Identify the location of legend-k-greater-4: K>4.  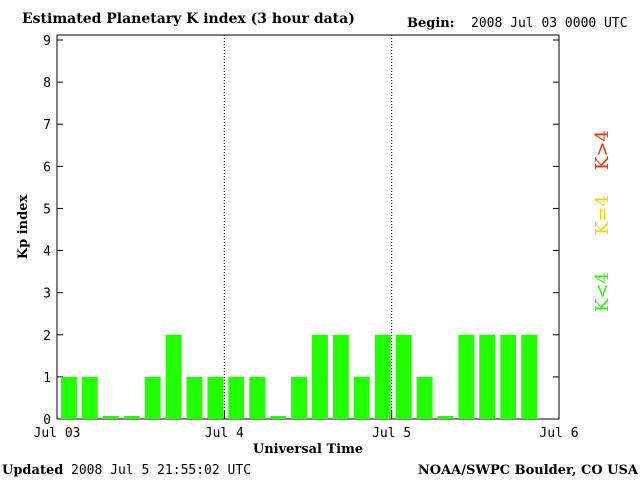
(602, 150).